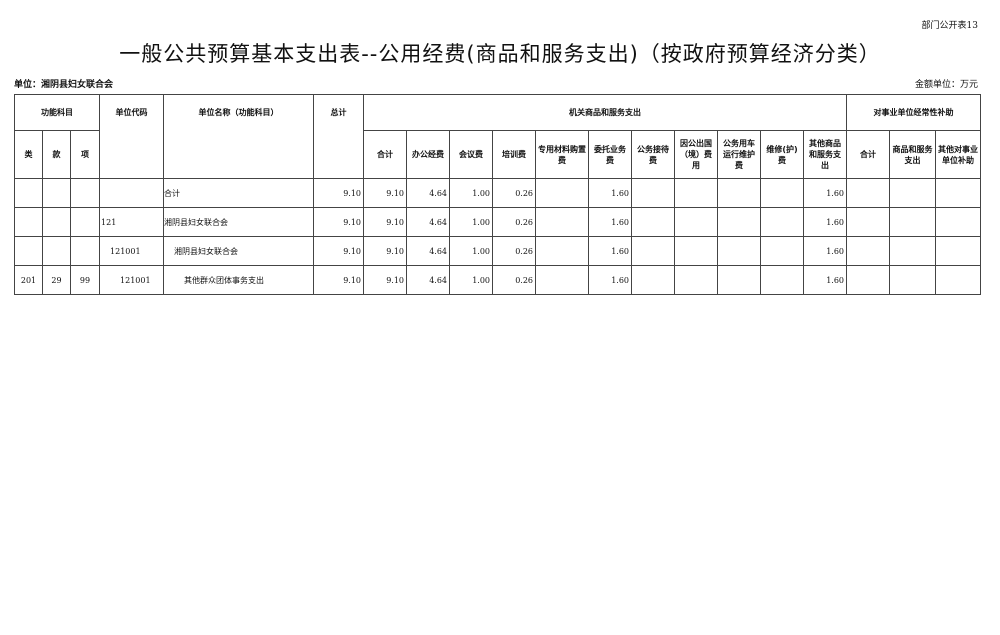  What do you see at coordinates (825, 154) in the screenshot?
I see `header-org-col: 其他商品和服务支出` at bounding box center [825, 154].